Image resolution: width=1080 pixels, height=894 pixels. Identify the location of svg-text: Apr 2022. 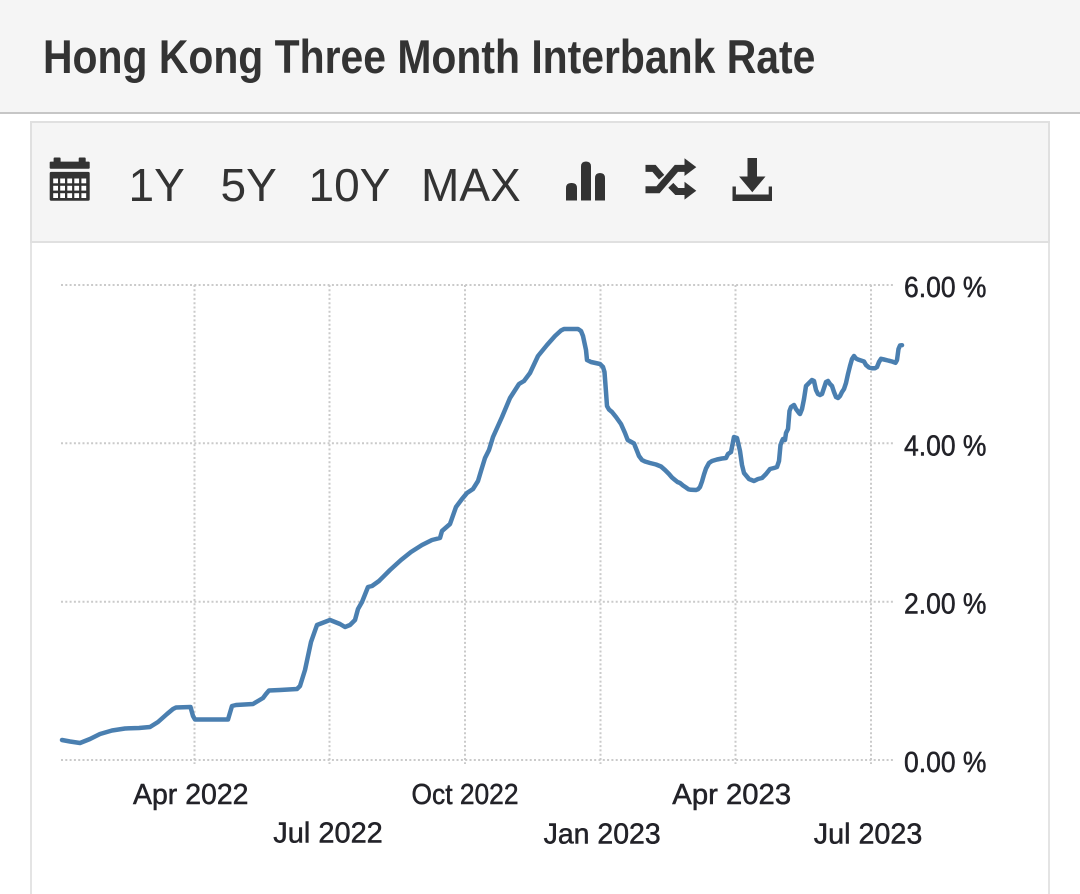
(191, 795).